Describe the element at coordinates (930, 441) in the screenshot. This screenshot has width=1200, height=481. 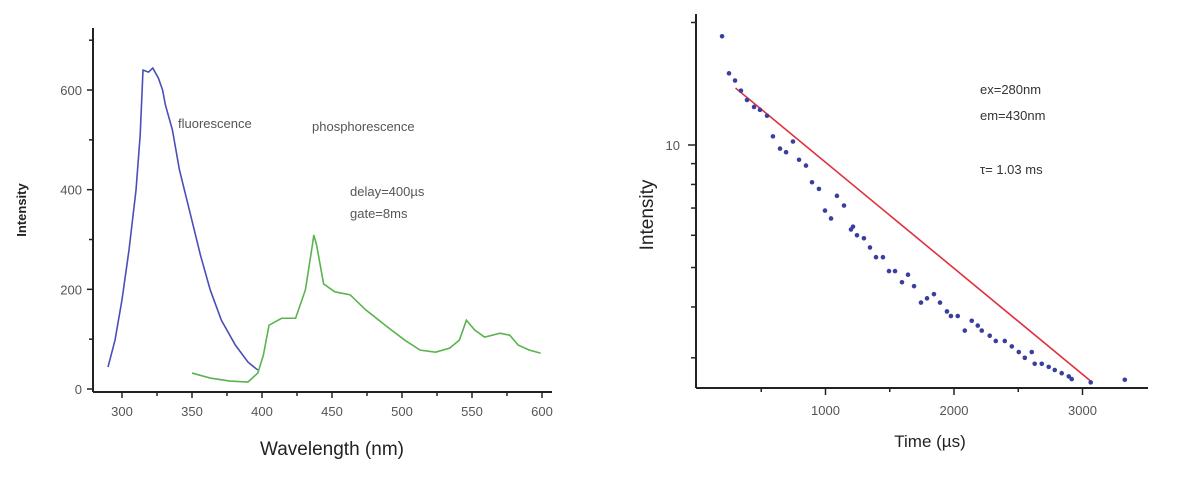
I see `x-axis-title: Time (µs)` at that location.